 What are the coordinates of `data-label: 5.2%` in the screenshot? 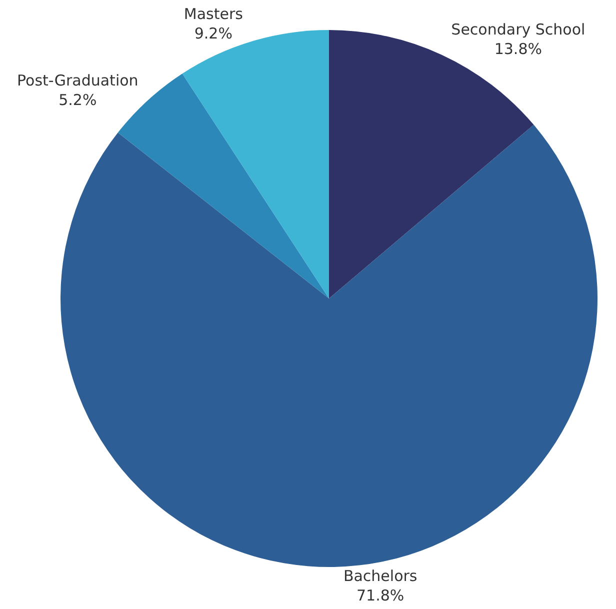 It's located at (77, 100).